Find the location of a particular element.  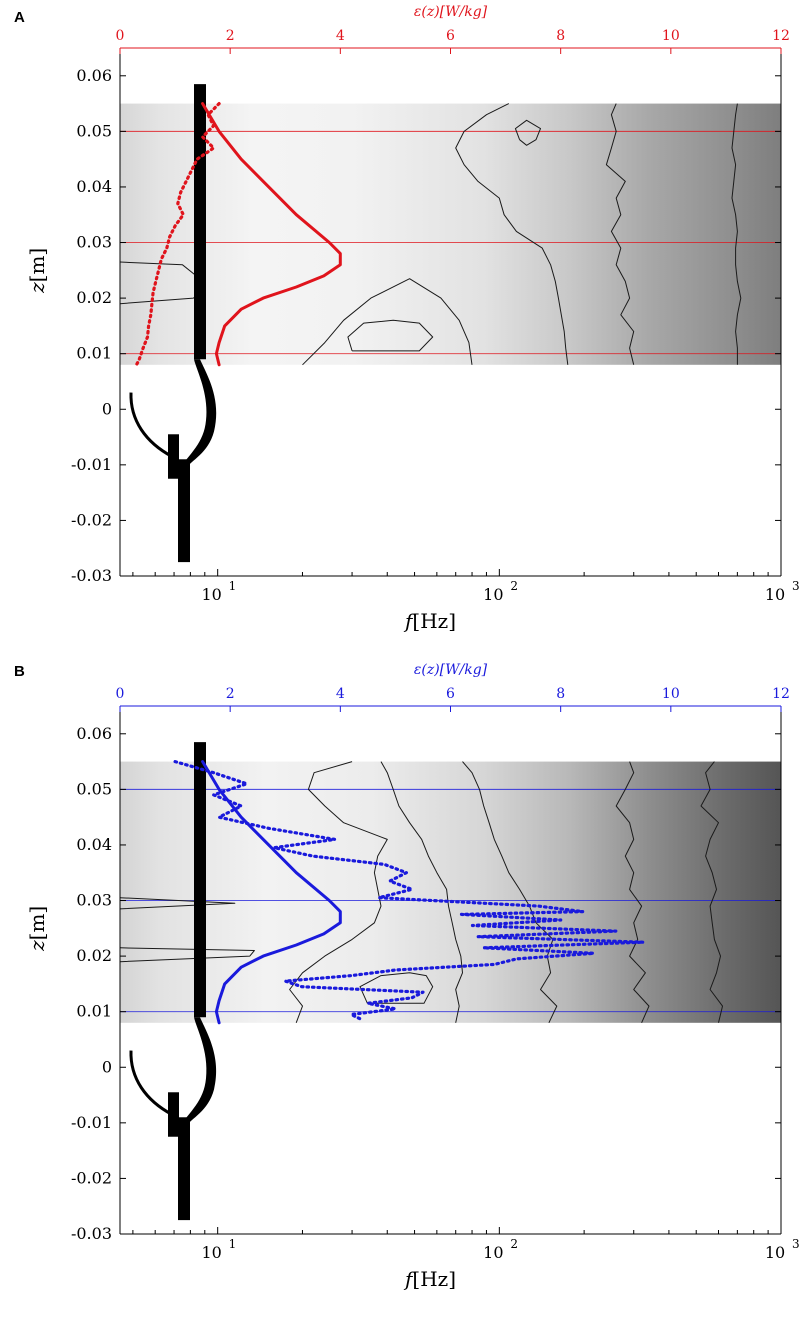

panel-letter: B is located at coordinates (19, 671).